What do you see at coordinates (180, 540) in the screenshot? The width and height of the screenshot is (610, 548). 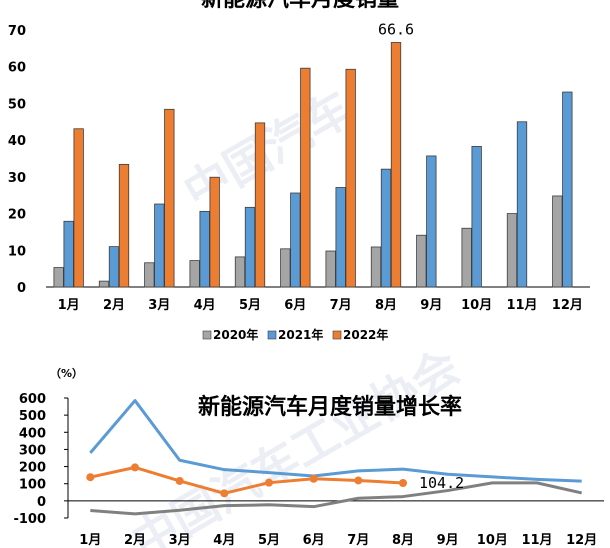 I see `line-x-tick-label: 3月` at bounding box center [180, 540].